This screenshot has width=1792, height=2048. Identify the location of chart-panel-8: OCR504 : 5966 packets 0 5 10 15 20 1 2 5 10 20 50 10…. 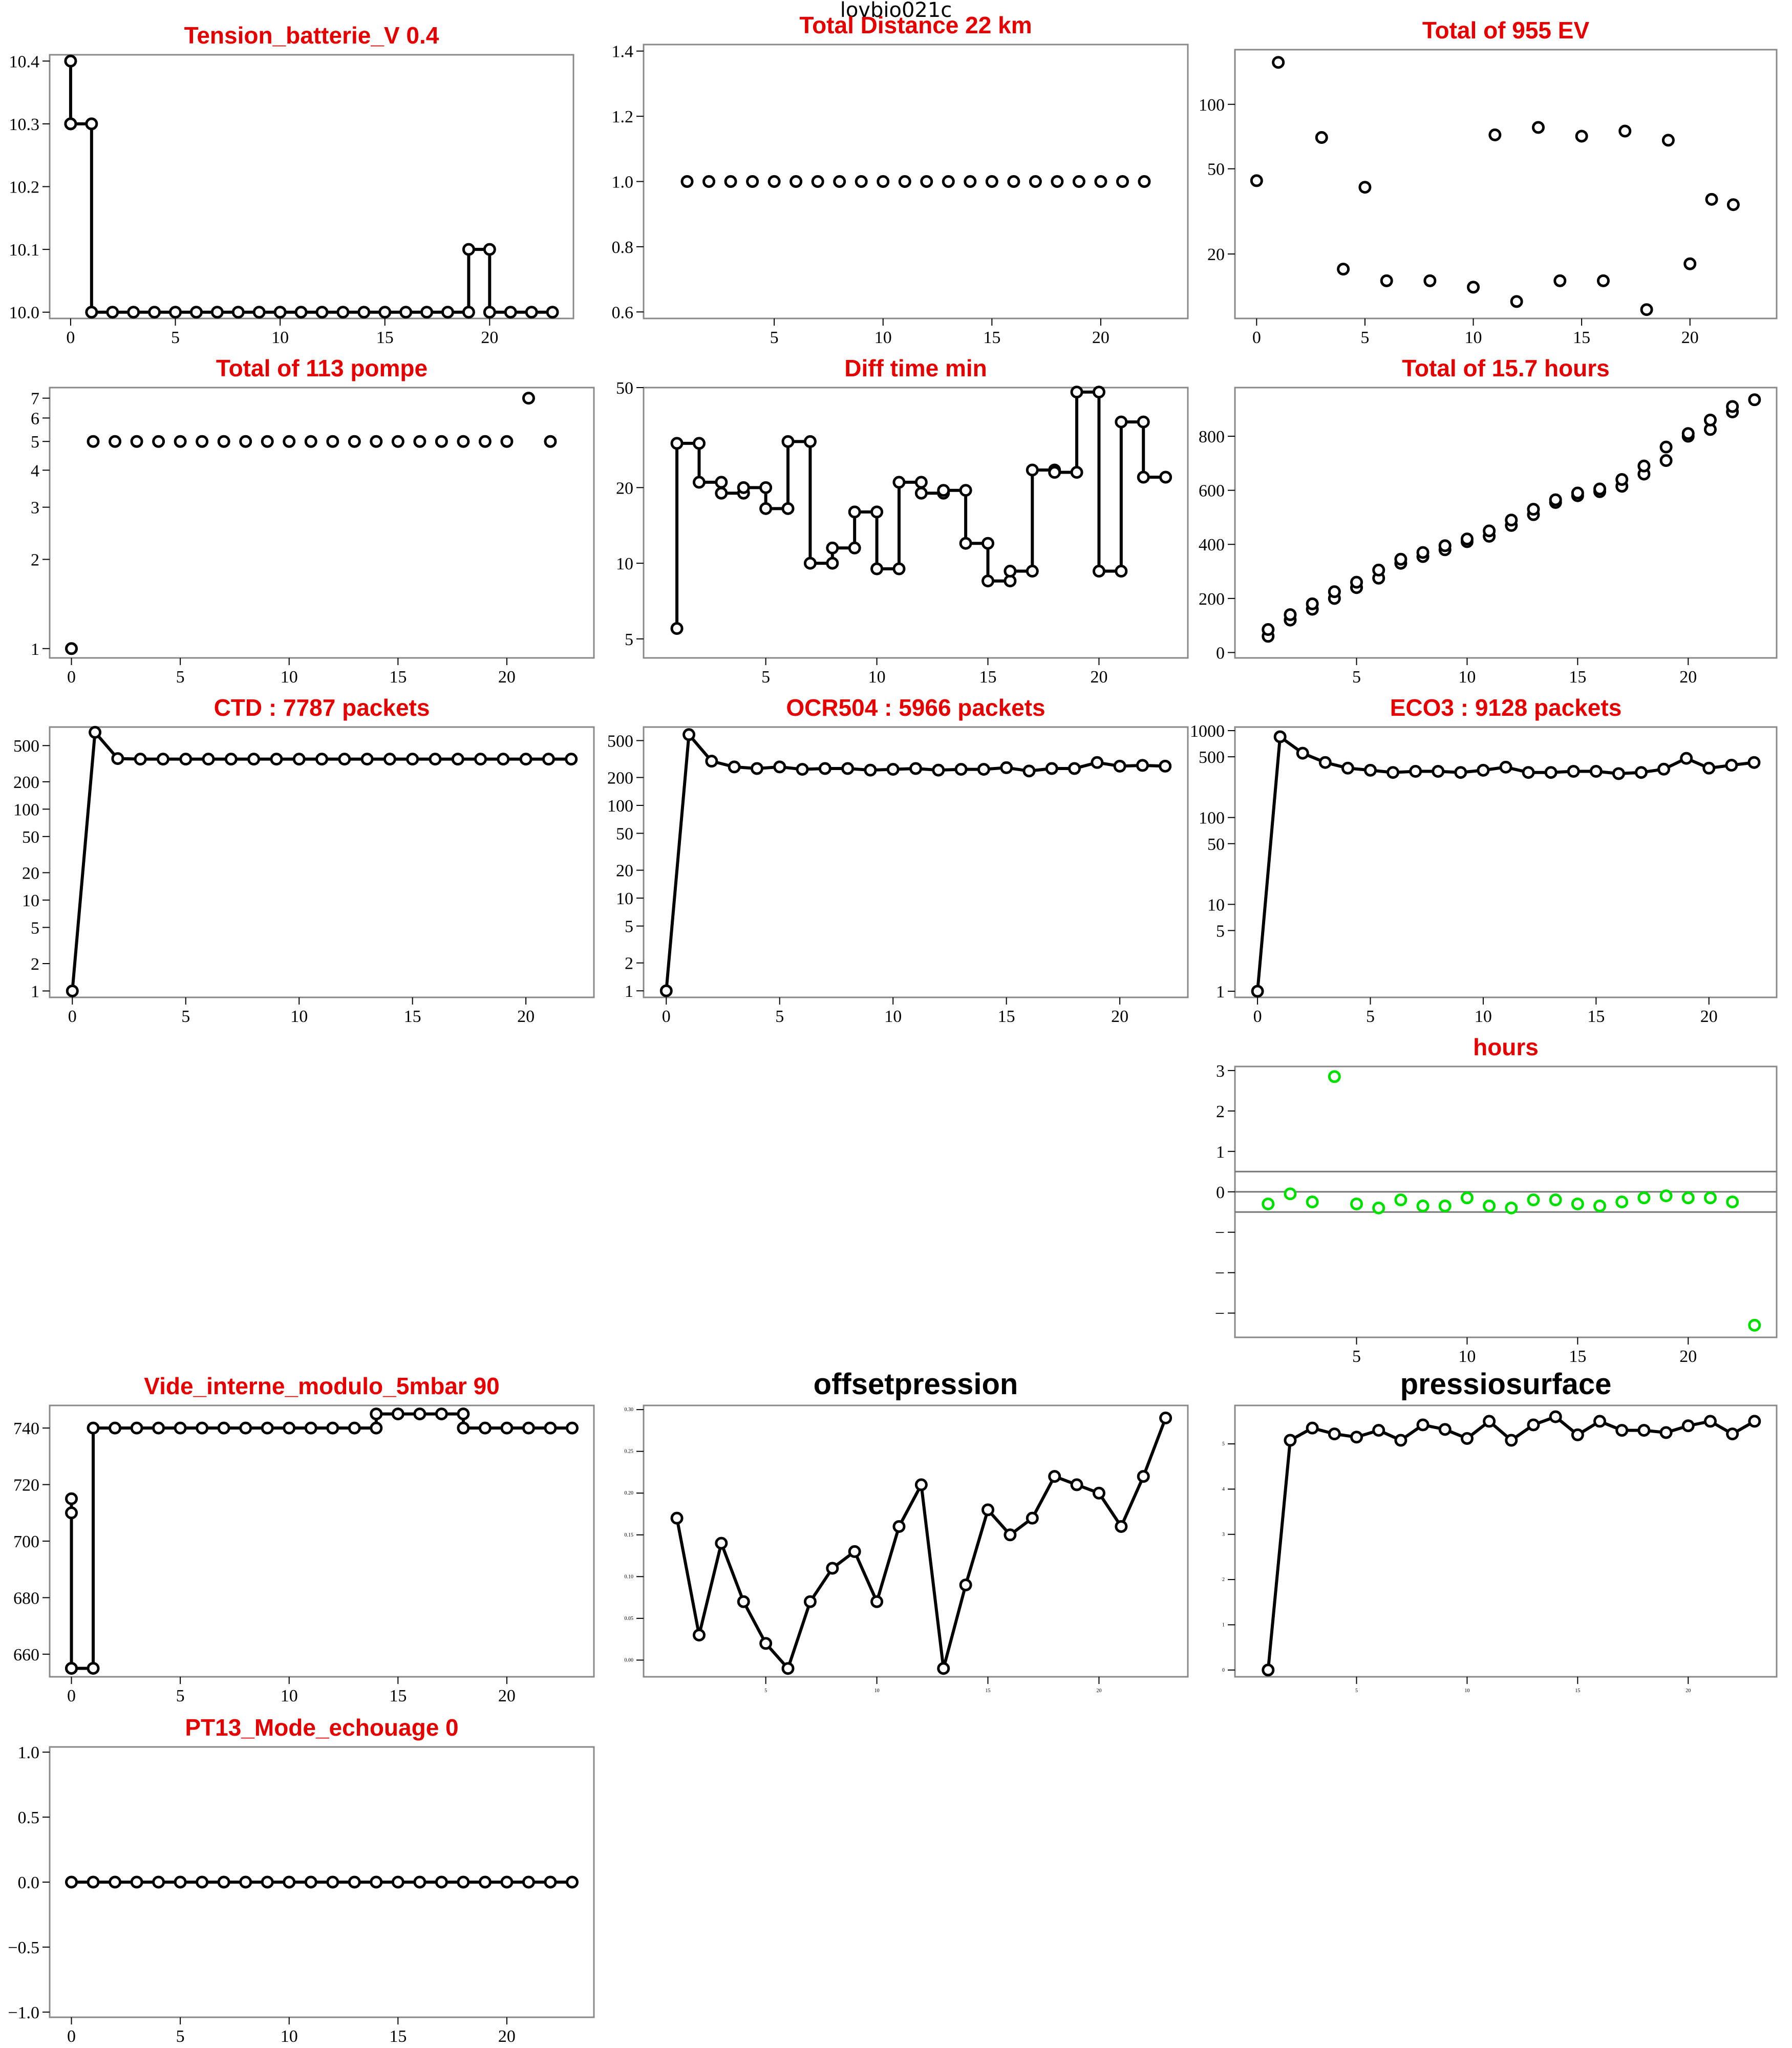
(898, 860).